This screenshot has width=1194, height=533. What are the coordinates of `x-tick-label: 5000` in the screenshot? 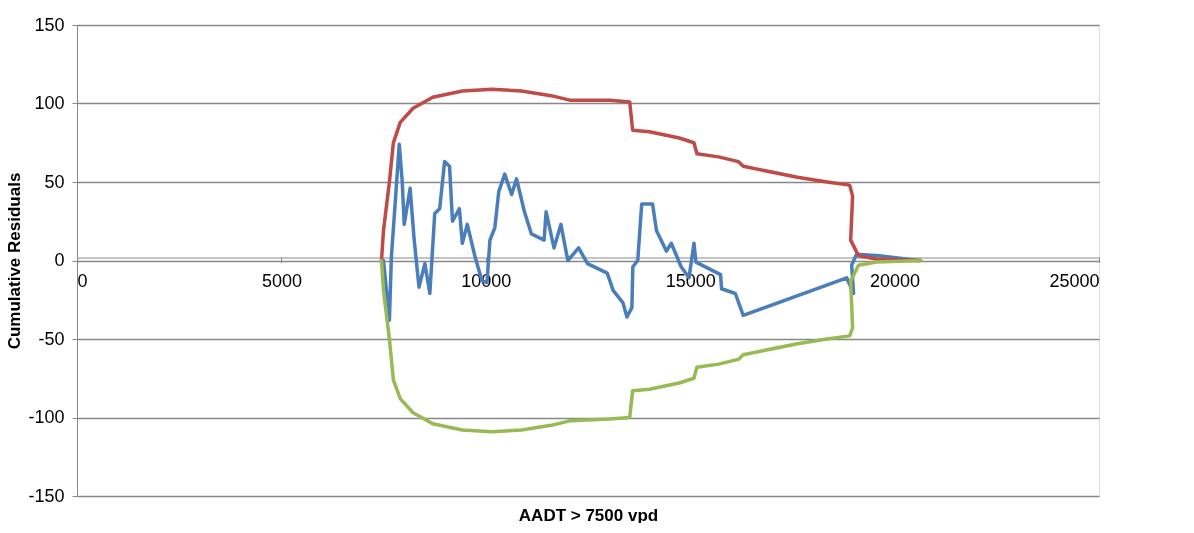 It's located at (281, 281).